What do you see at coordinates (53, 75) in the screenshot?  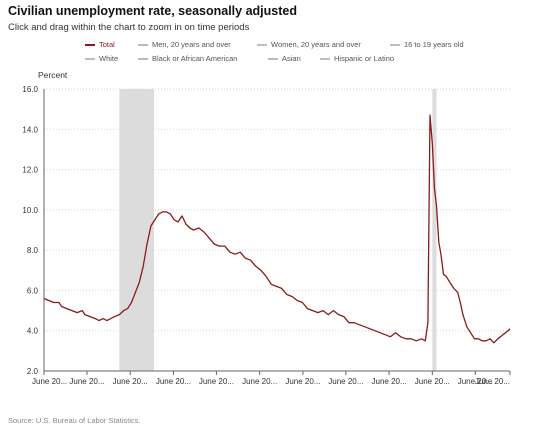 I see `y-axis-label: Percent` at bounding box center [53, 75].